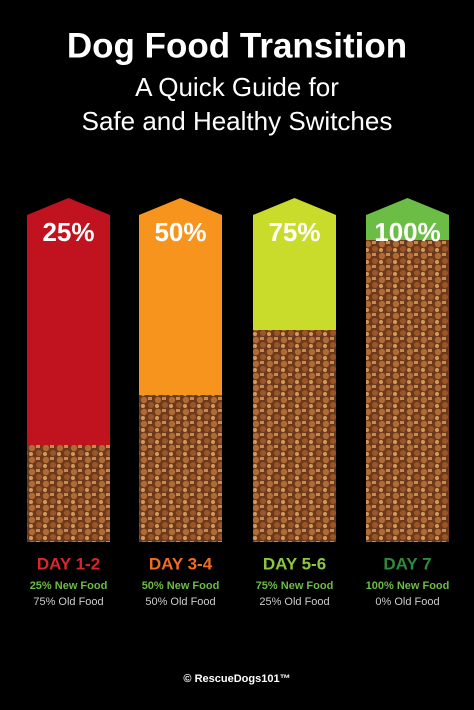 The height and width of the screenshot is (710, 474). Describe the element at coordinates (181, 586) in the screenshot. I see `new-food: 50% New Food` at that location.